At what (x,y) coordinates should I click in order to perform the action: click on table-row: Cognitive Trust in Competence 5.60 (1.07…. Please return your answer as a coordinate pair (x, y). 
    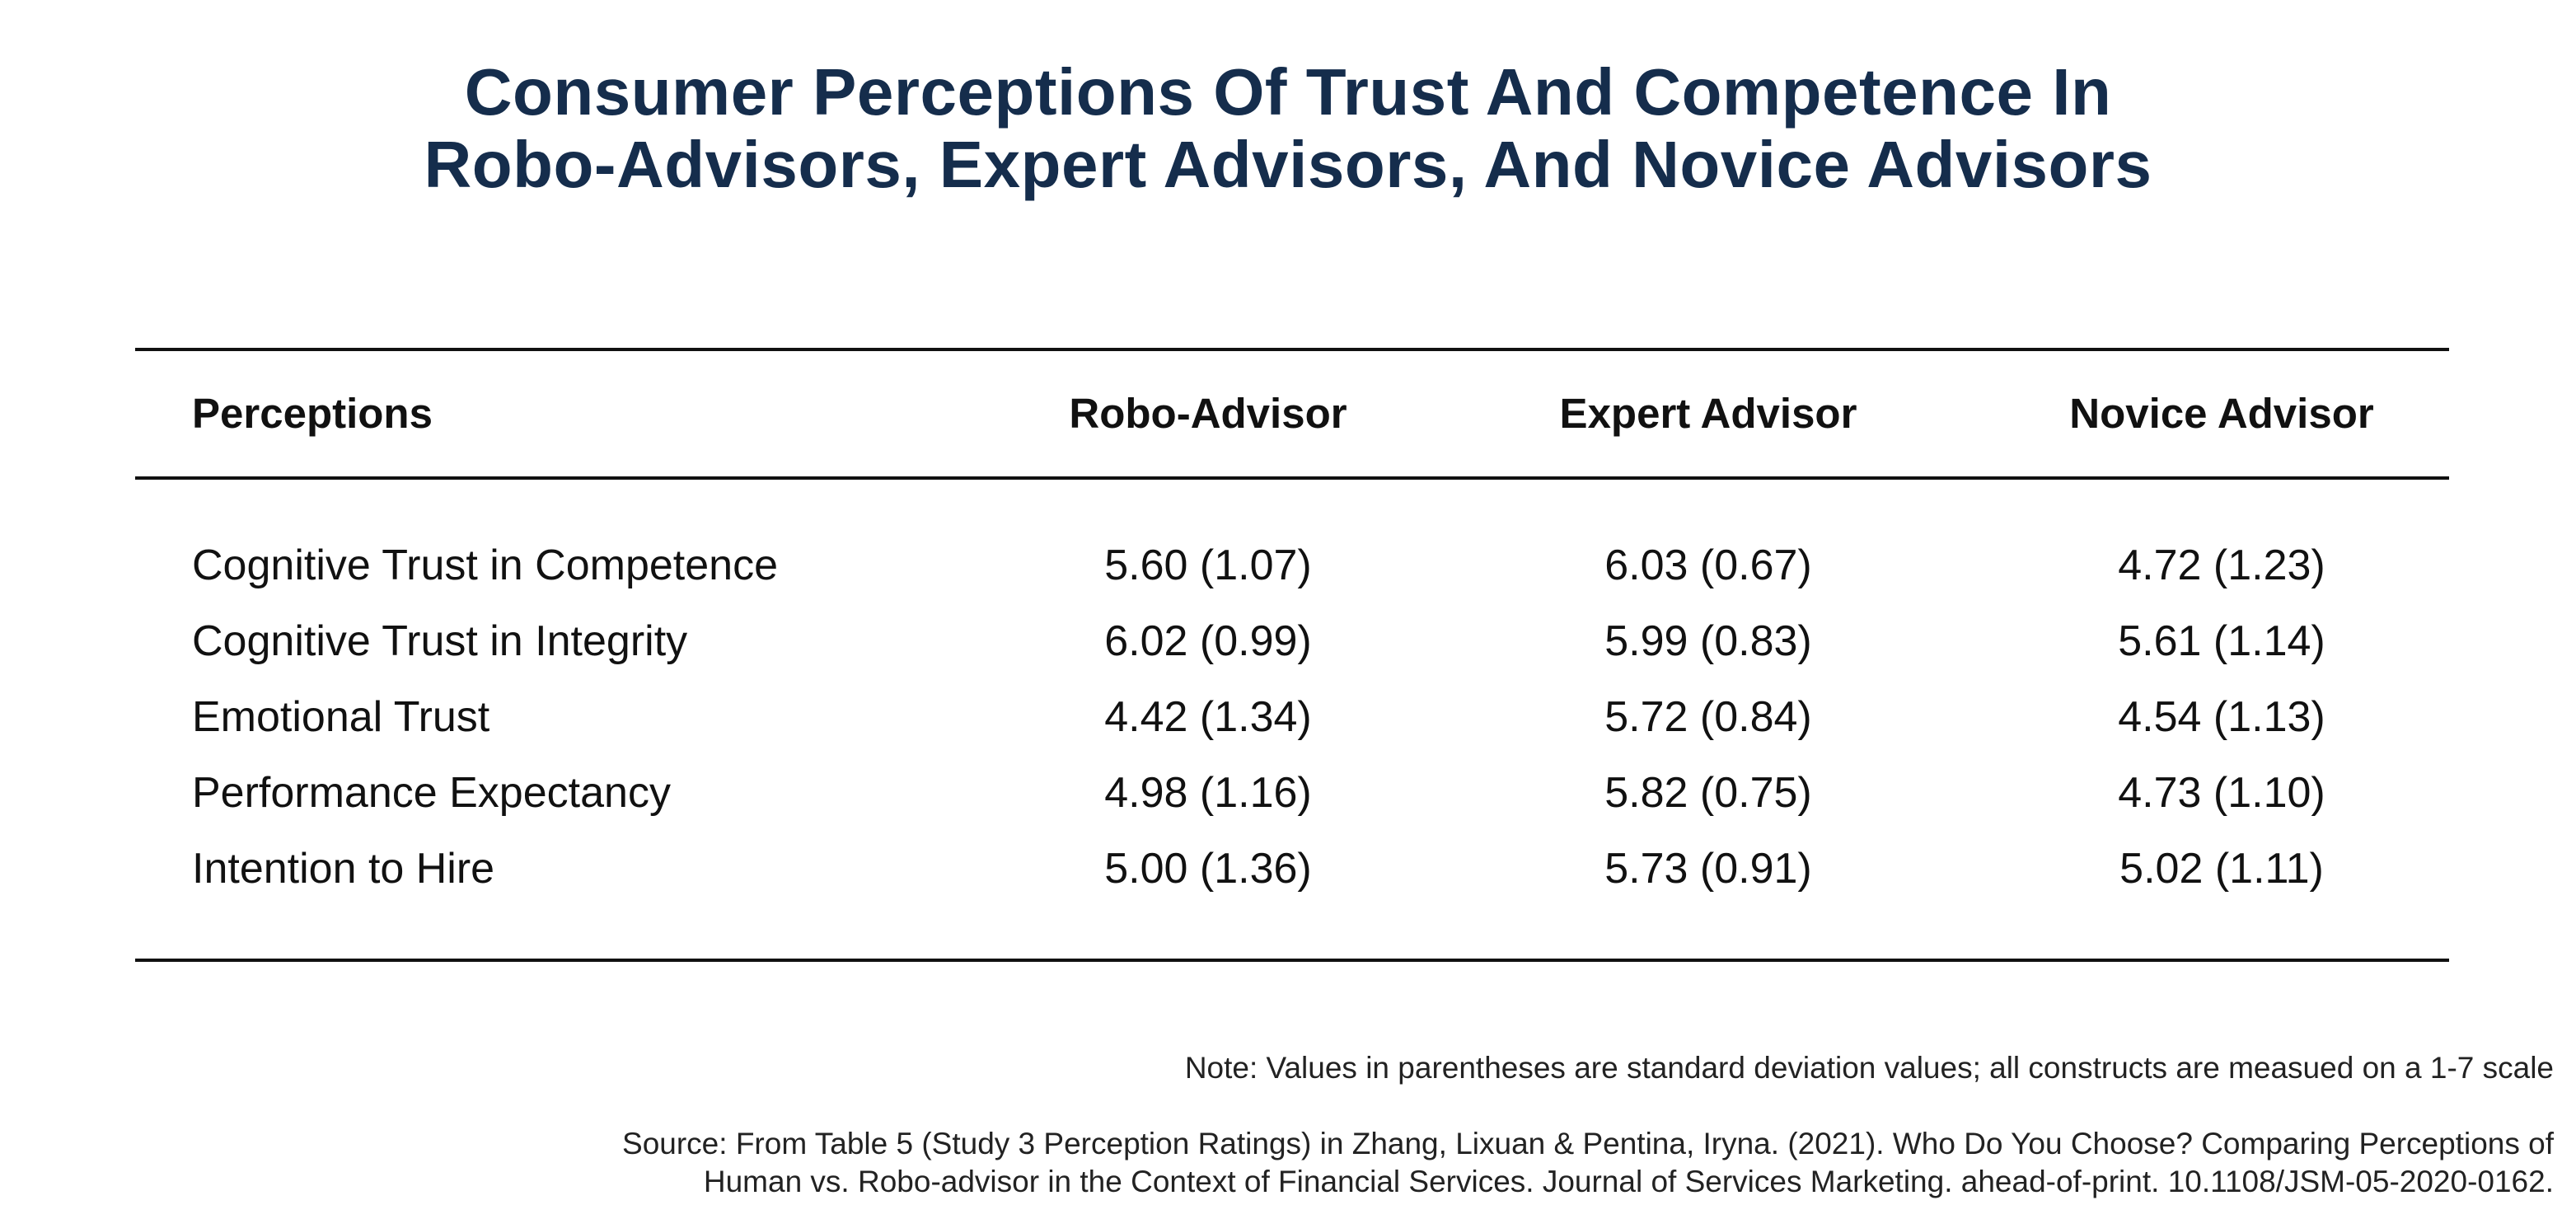
    Looking at the image, I should click on (1288, 565).